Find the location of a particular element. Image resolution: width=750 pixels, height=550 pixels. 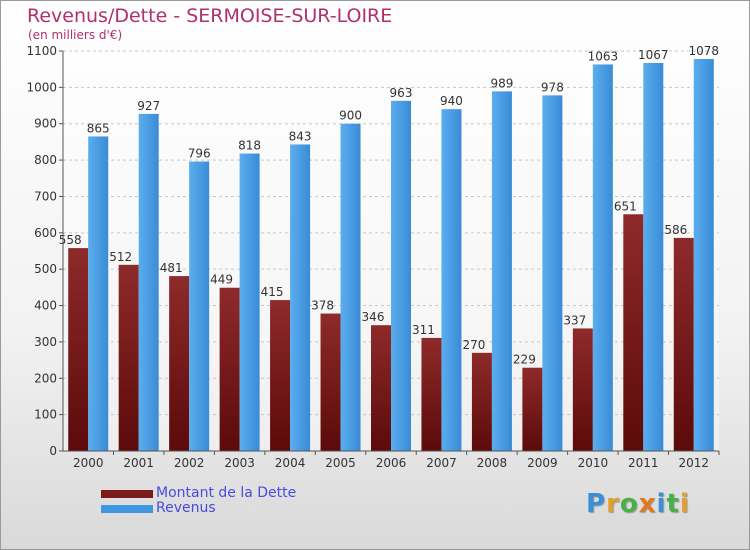

proxiti-logo: Proxiti is located at coordinates (638, 504).